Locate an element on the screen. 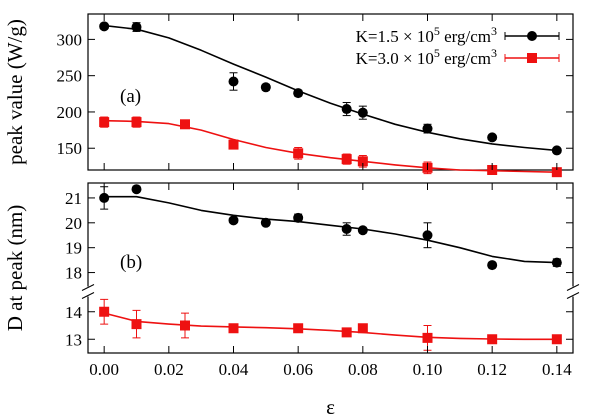 The height and width of the screenshot is (419, 598). x-axis-title: ε is located at coordinates (330, 407).